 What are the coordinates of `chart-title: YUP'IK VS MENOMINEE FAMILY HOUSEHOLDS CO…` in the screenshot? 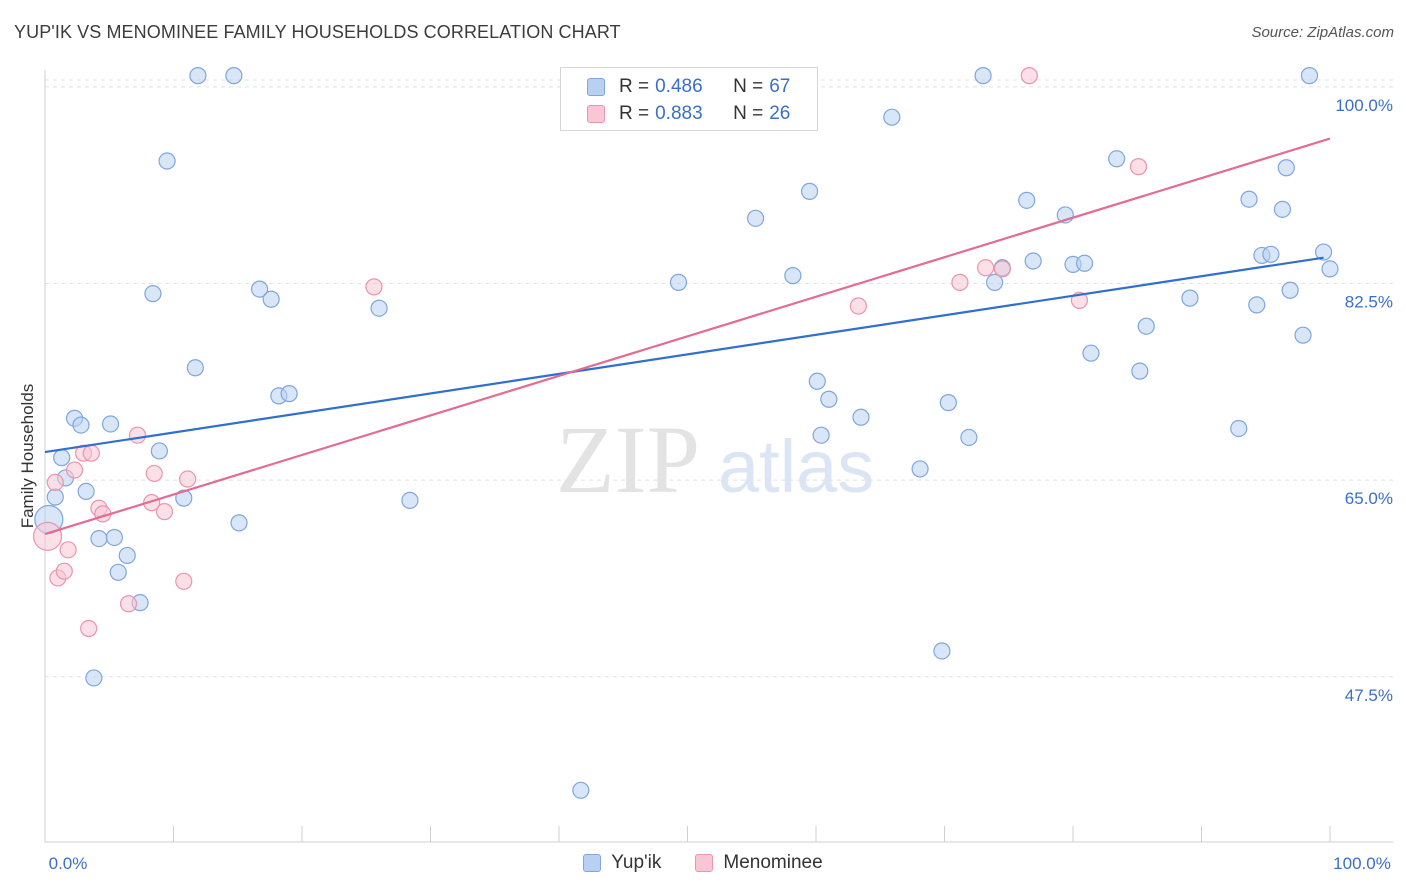 It's located at (317, 32).